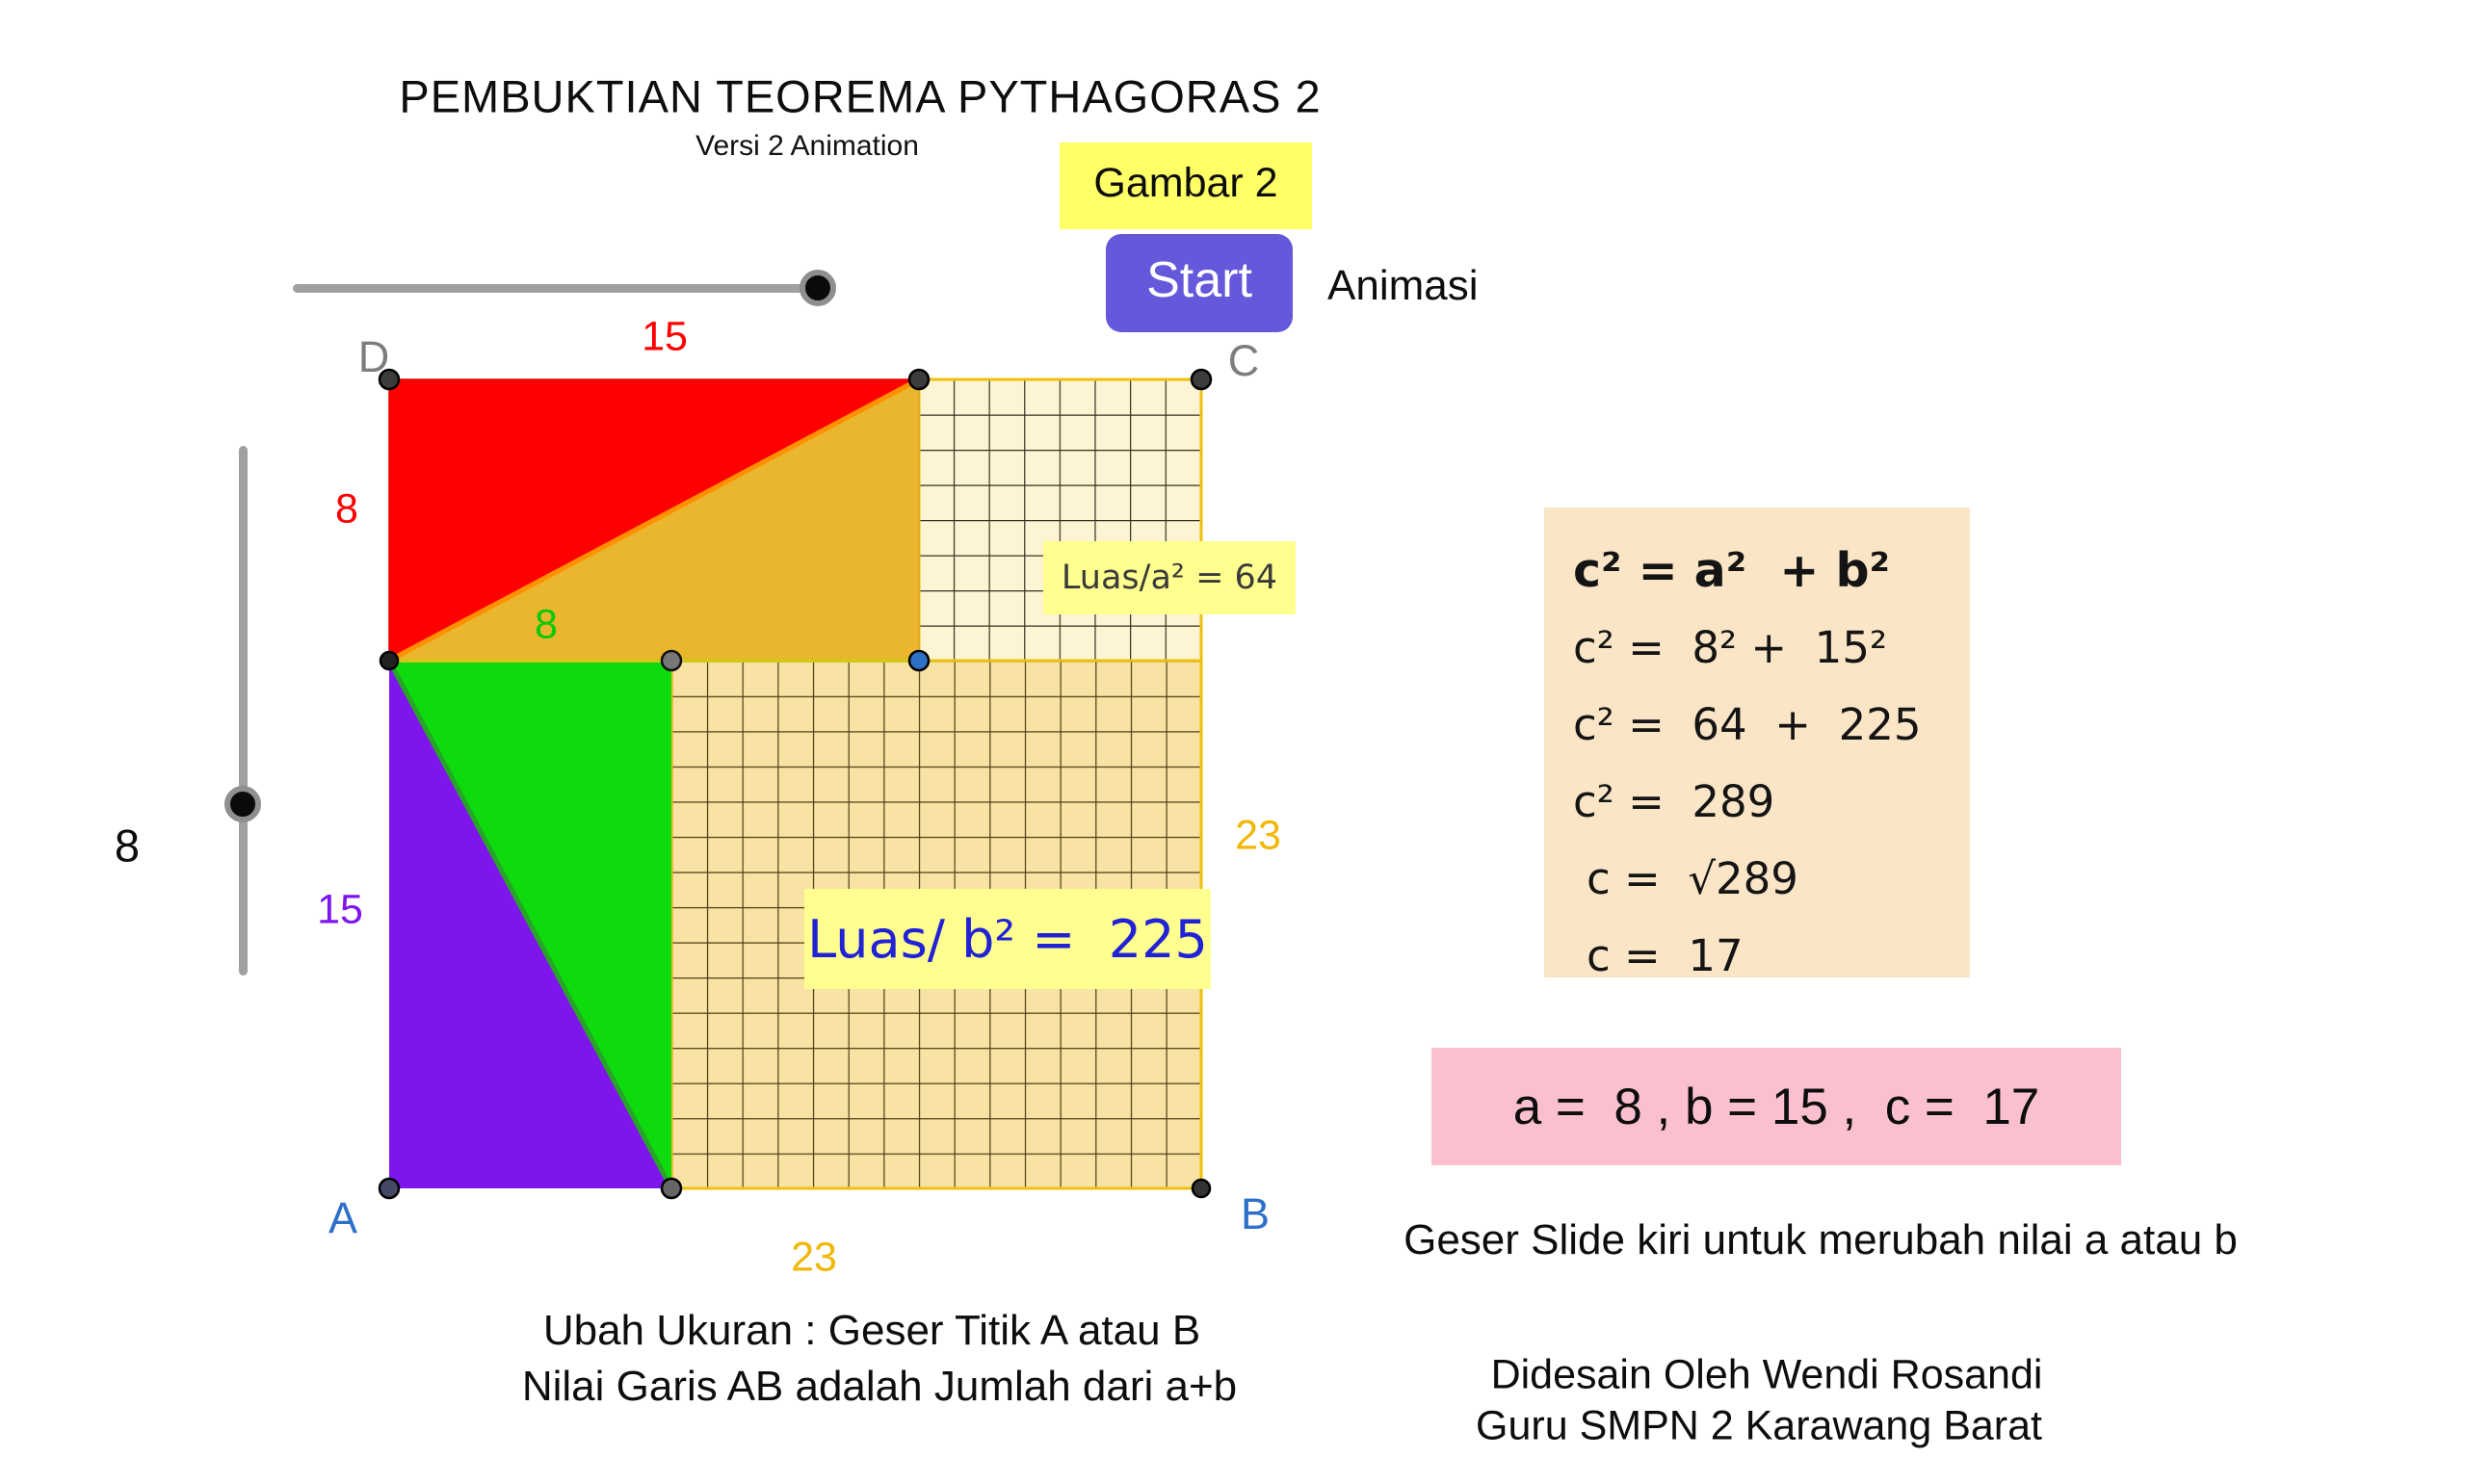 This screenshot has height=1484, width=2466. I want to click on side-label-right-23: 23, so click(1258, 836).